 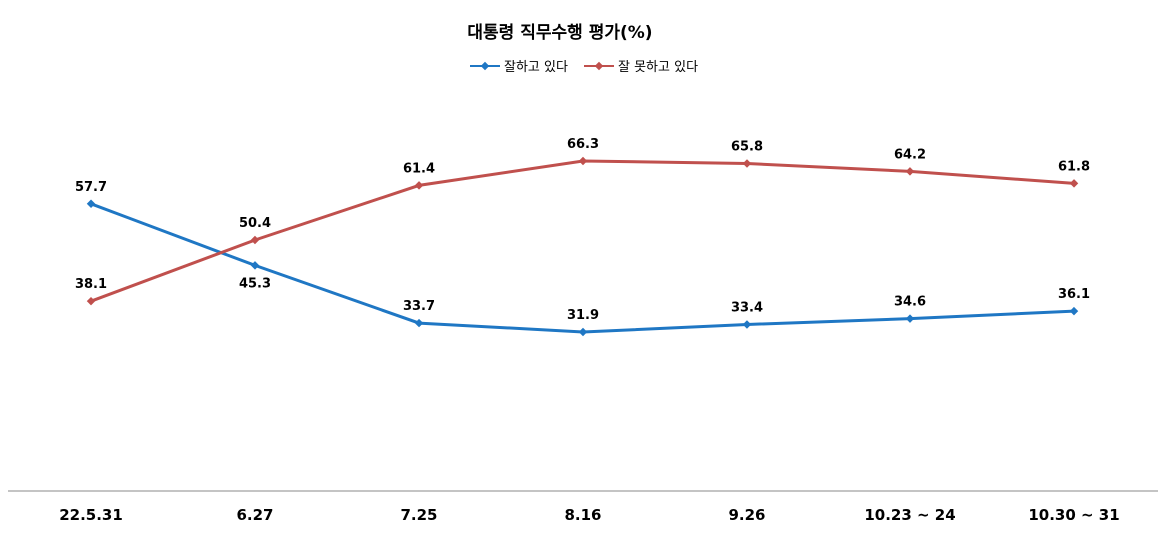 I want to click on data-label-series-2-5: 64.2, so click(x=910, y=154).